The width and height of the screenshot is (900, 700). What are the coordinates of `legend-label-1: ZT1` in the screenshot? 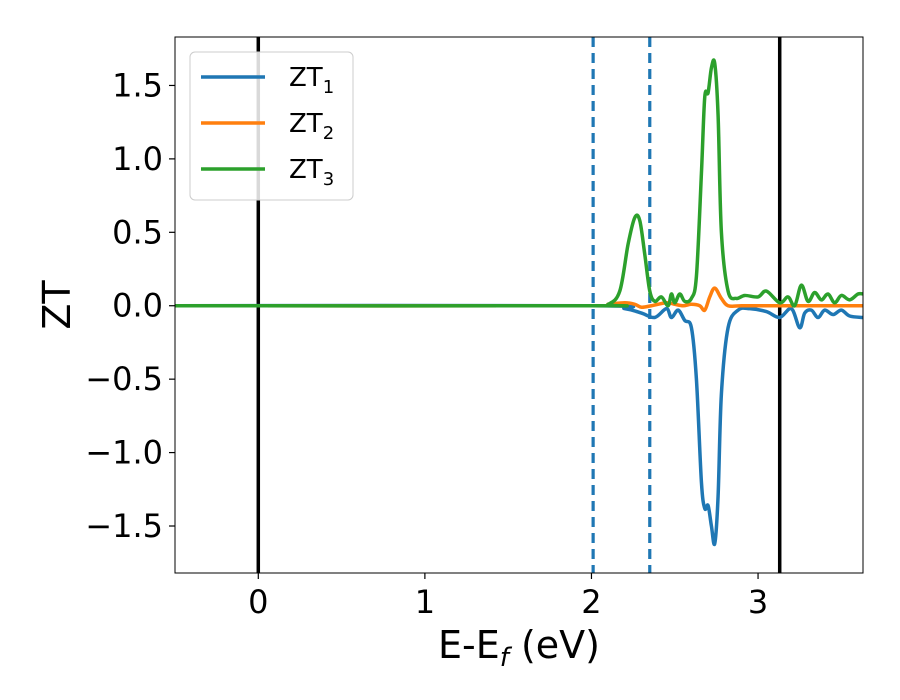 It's located at (311, 80).